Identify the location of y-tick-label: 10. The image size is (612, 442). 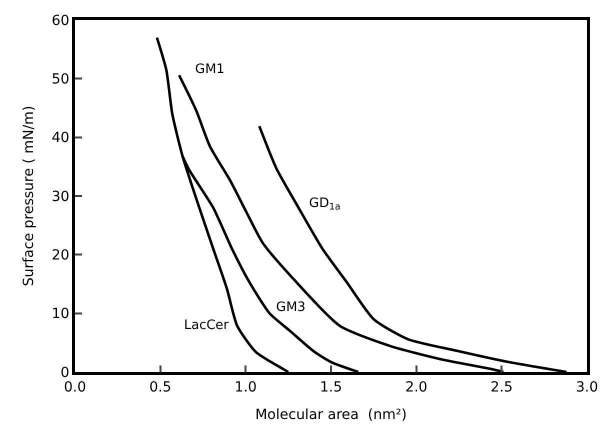
(61, 314).